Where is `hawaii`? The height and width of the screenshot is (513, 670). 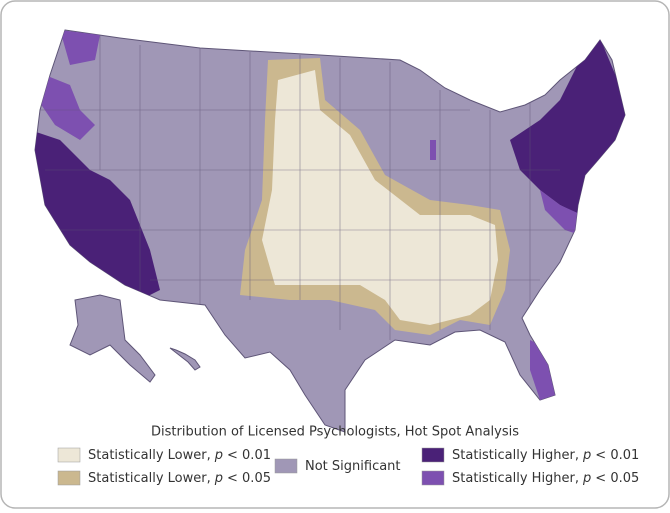 hawaii is located at coordinates (185, 359).